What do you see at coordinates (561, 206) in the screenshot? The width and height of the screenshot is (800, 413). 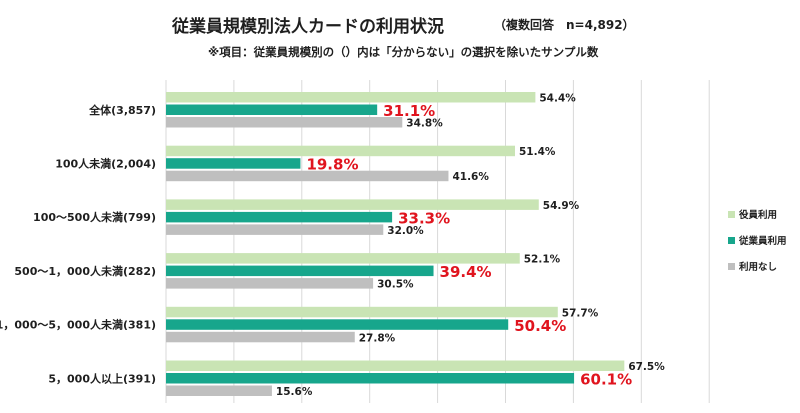 I see `data-label: 54.9%` at bounding box center [561, 206].